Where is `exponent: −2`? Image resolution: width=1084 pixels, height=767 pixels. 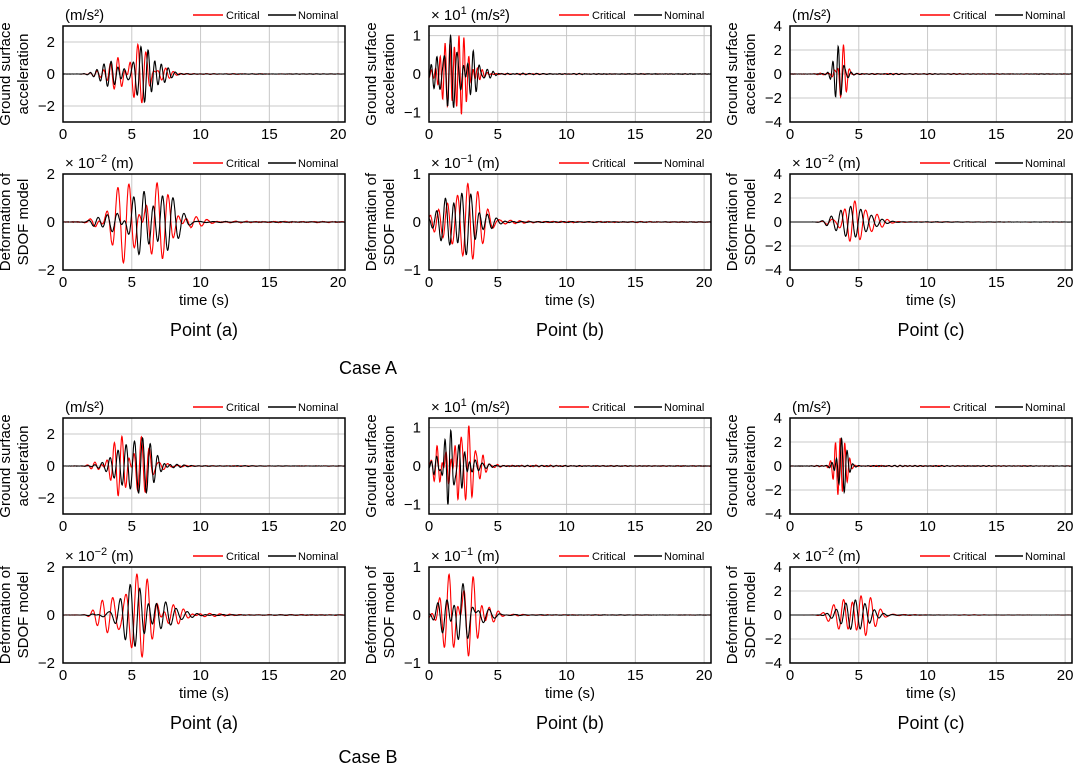
exponent: −2 is located at coordinates (828, 159).